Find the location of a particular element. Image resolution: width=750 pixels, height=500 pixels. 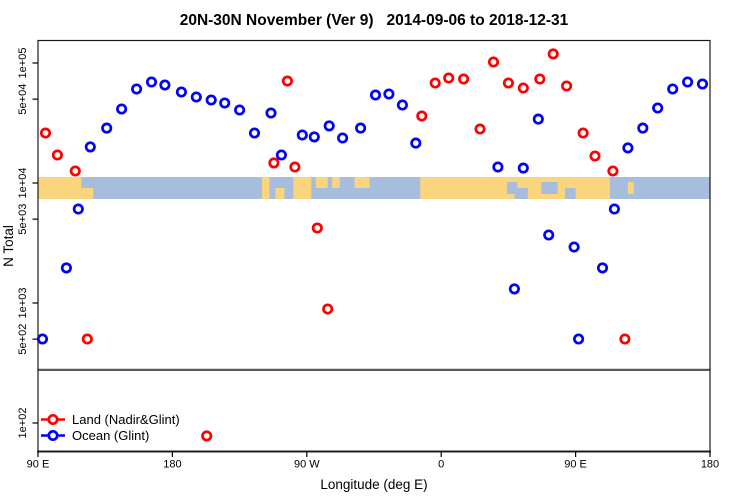

y-tick-label: 5e+02 is located at coordinates (23, 339).